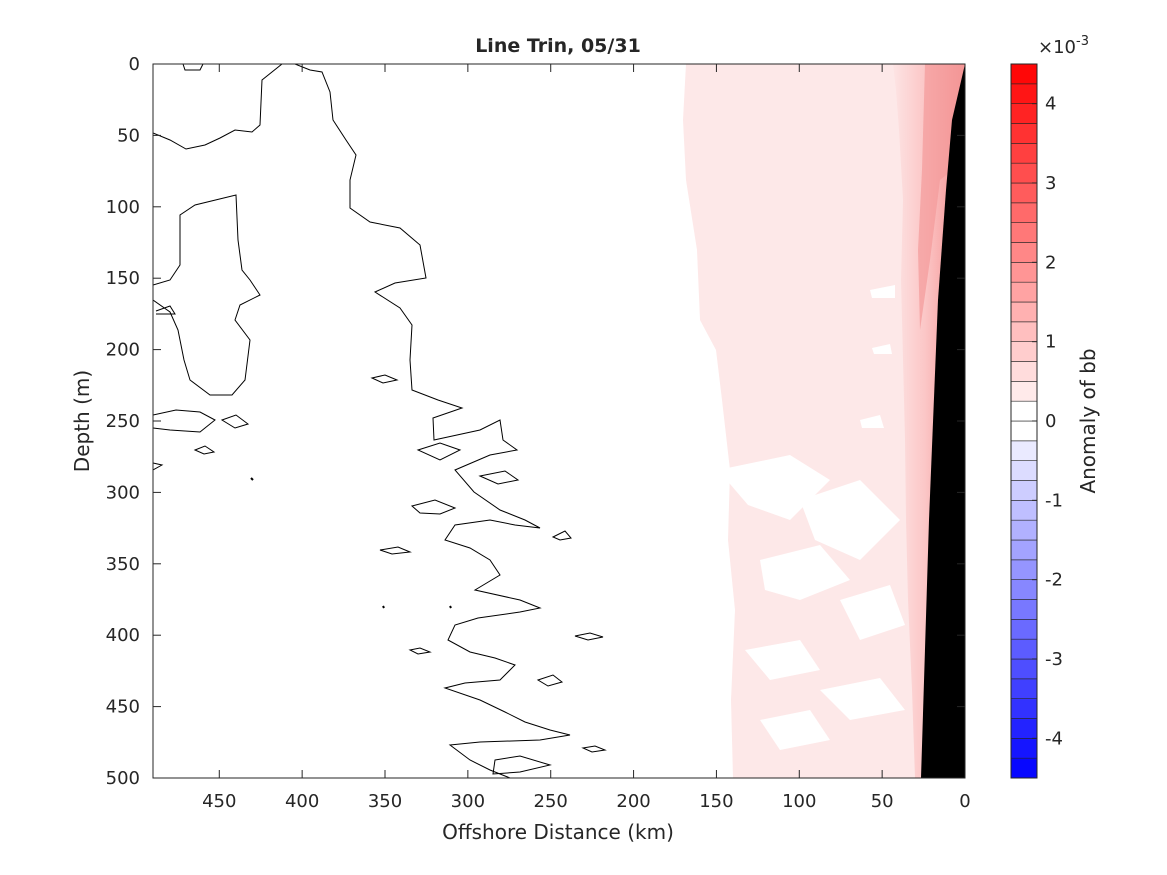  Describe the element at coordinates (1057, 47) in the screenshot. I see `colorbar-exponent-base: ×10` at that location.